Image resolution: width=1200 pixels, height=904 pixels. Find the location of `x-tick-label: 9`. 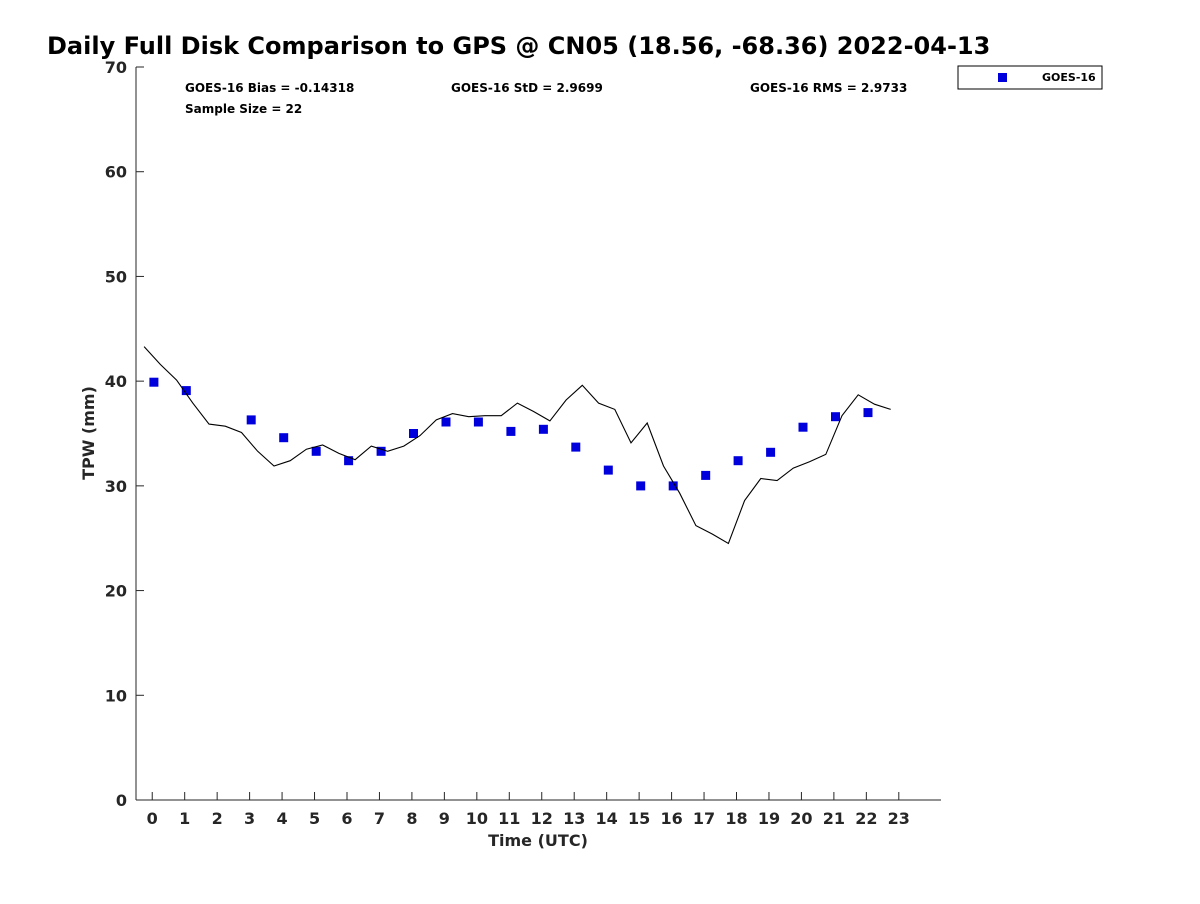

x-tick-label: 9 is located at coordinates (444, 818).